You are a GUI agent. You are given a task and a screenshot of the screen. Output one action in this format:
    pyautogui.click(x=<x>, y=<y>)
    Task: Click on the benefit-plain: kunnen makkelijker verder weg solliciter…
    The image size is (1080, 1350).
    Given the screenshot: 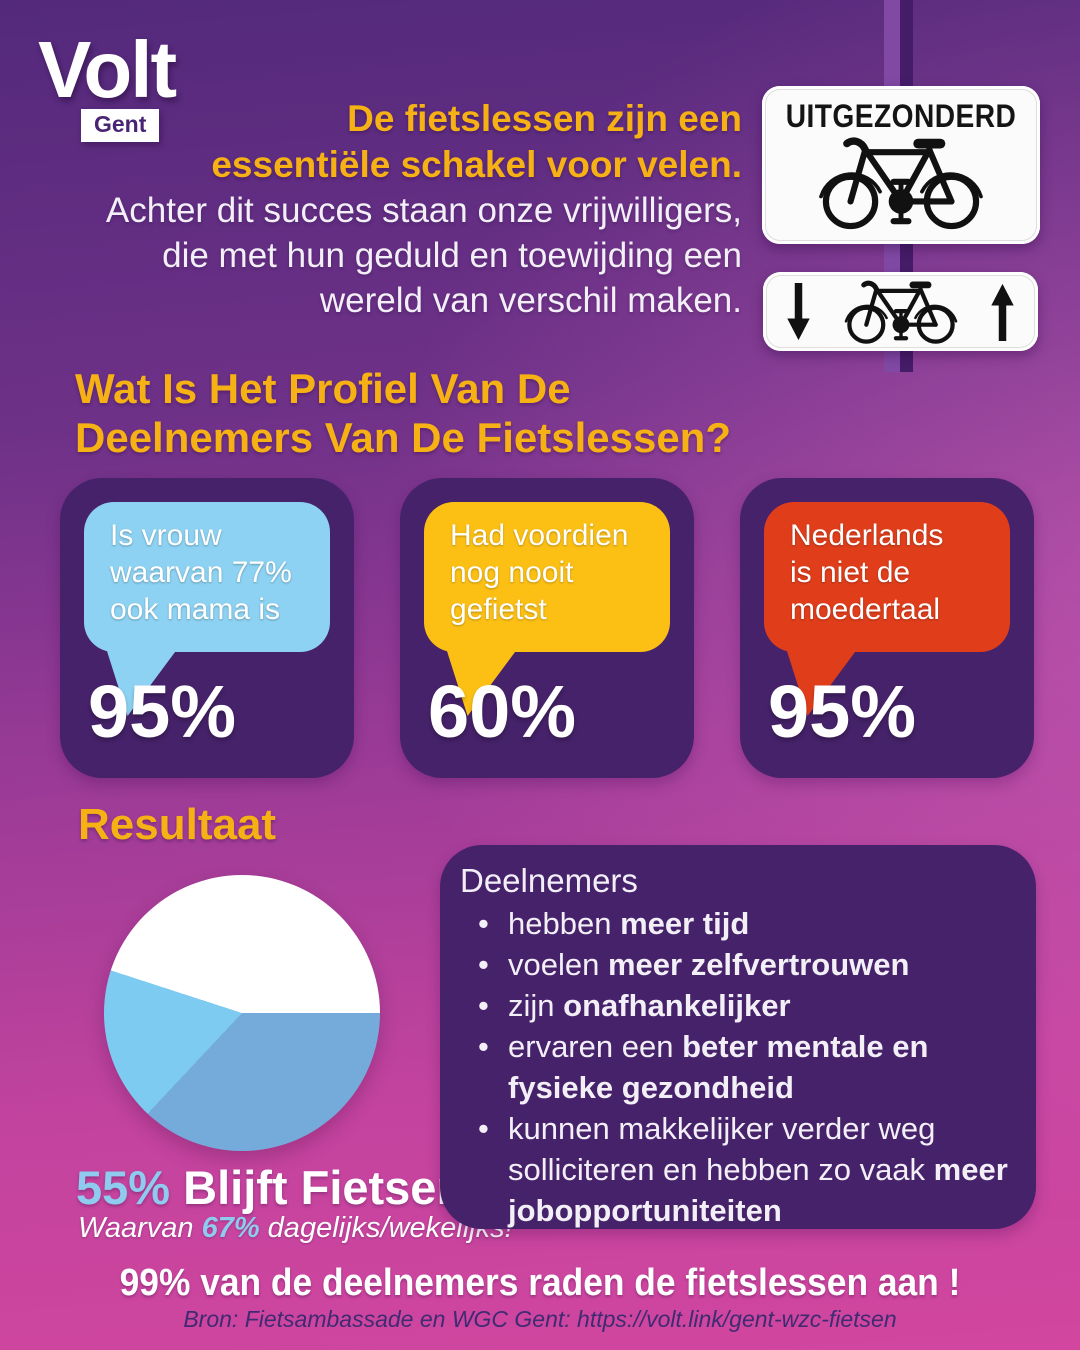 What is the action you would take?
    pyautogui.click(x=722, y=1149)
    